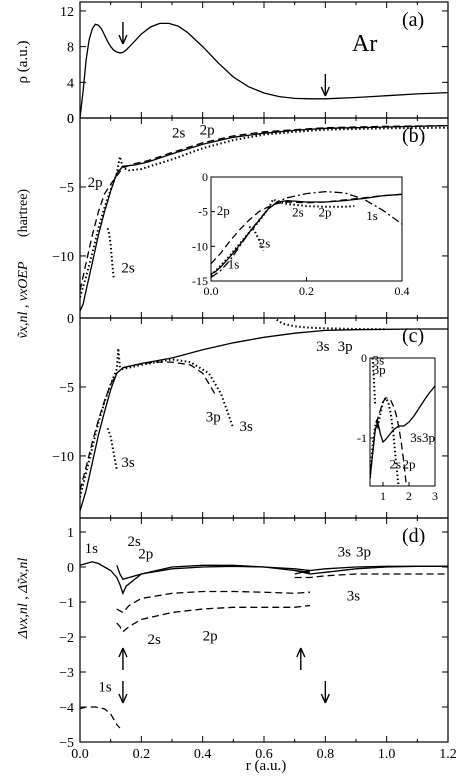 Image resolution: width=463 pixels, height=778 pixels. What do you see at coordinates (23, 299) in the screenshot?
I see `y-axis-label-c: ṽx,nl , vxOEP` at bounding box center [23, 299].